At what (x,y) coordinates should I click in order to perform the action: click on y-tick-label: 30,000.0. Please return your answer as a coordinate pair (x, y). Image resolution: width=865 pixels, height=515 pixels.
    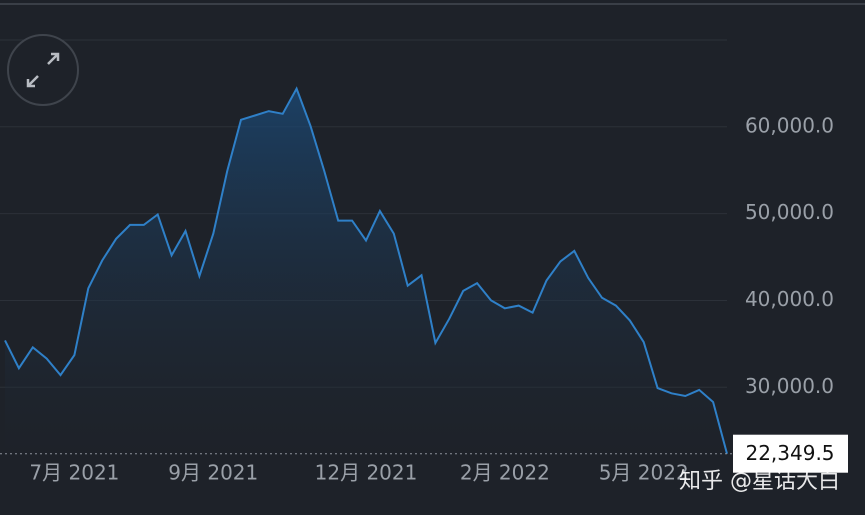
    Looking at the image, I should click on (789, 386).